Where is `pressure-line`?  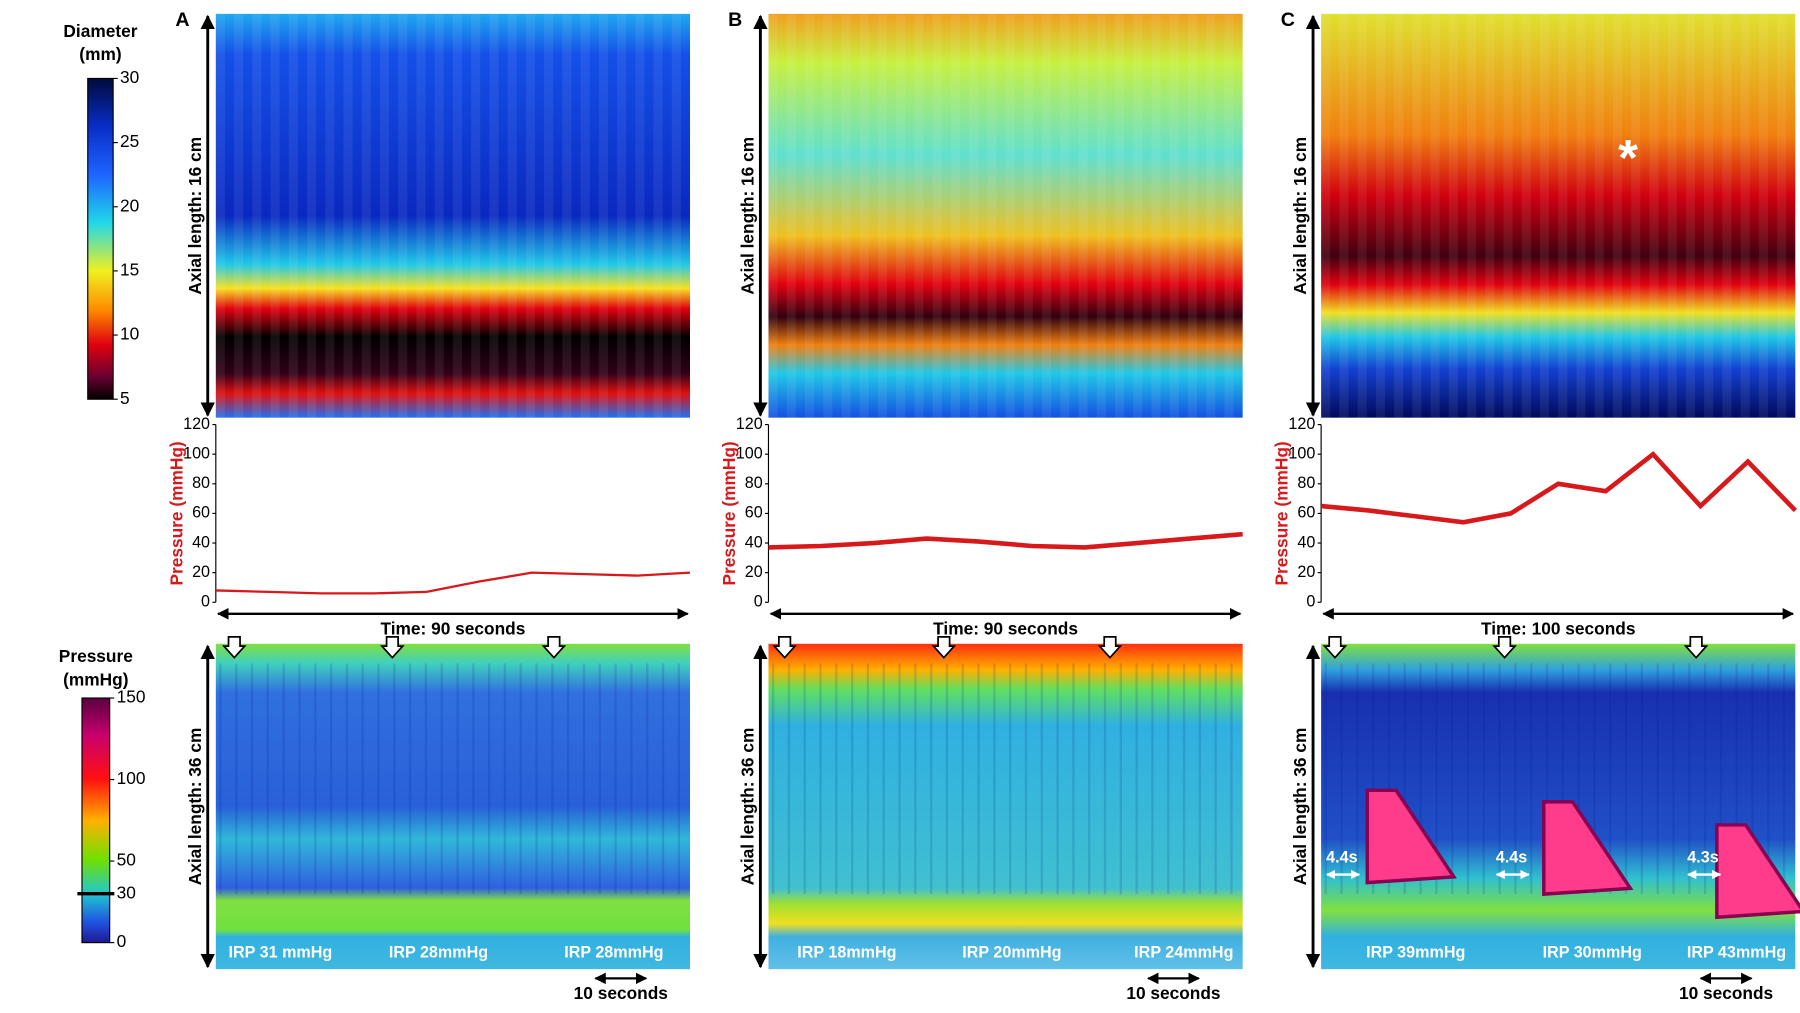 pressure-line is located at coordinates (453, 583).